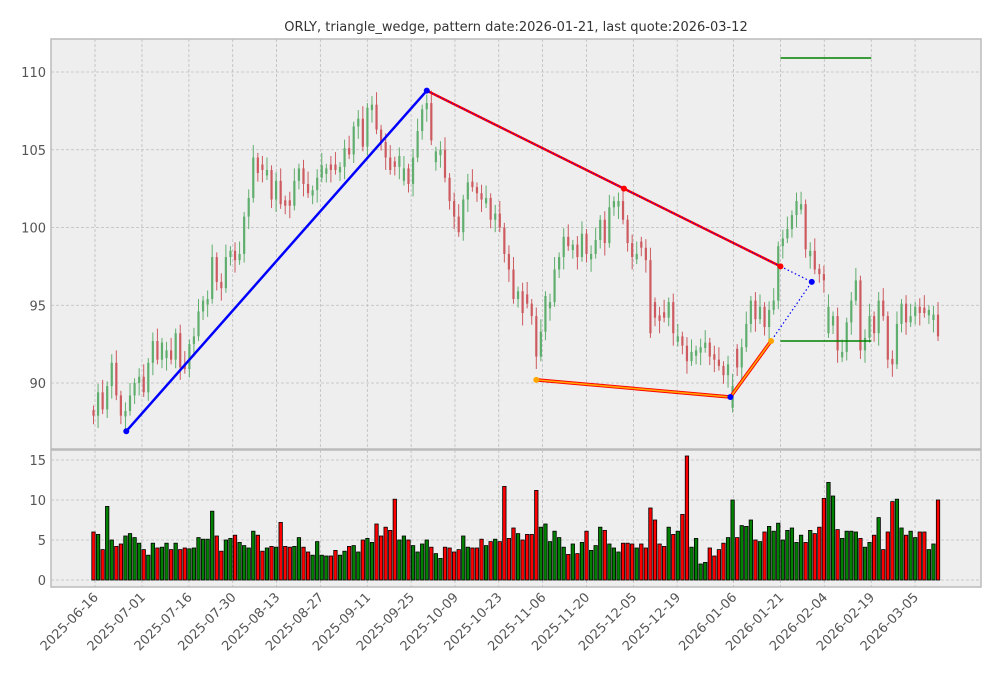  I want to click on volume-tick-label: 5, so click(42, 541).